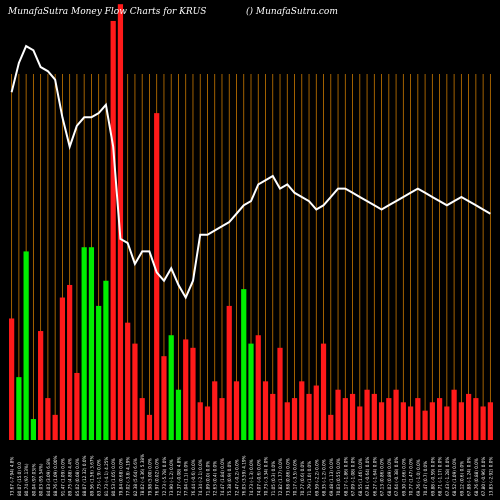 The width and height of the screenshot is (500, 500). Describe the element at coordinates (200, 477) in the screenshot. I see `x-tick-label: 74.34 (-2.1) 0.0%` at that location.